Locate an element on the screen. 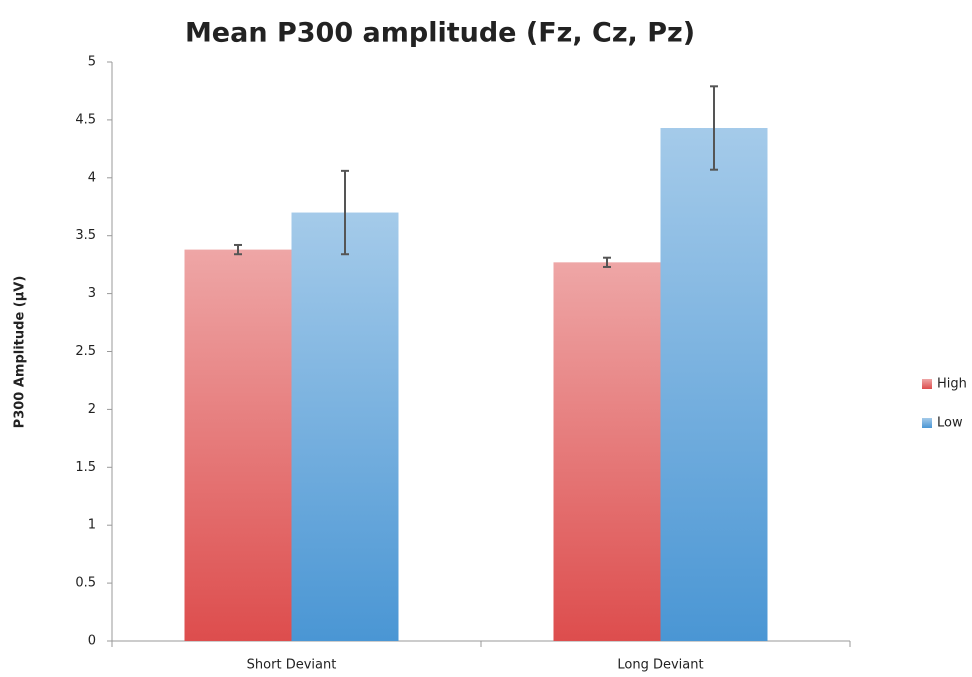 This screenshot has height=677, width=972. y-tick-label: 2 is located at coordinates (92, 409).